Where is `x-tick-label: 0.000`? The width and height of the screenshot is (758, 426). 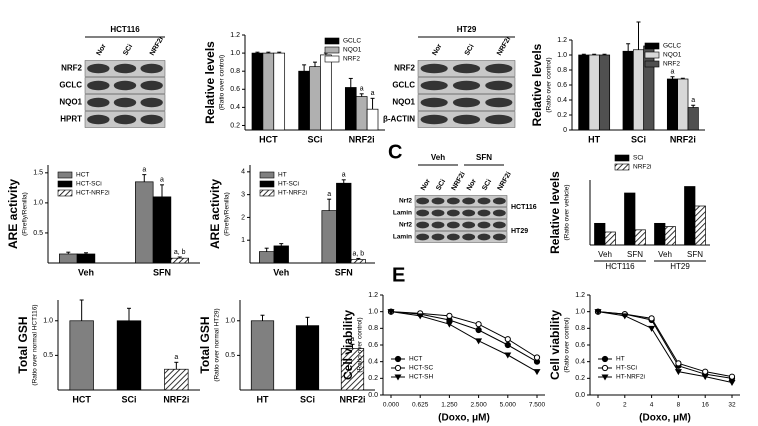 x-tick-label: 0.000 is located at coordinates (391, 405).